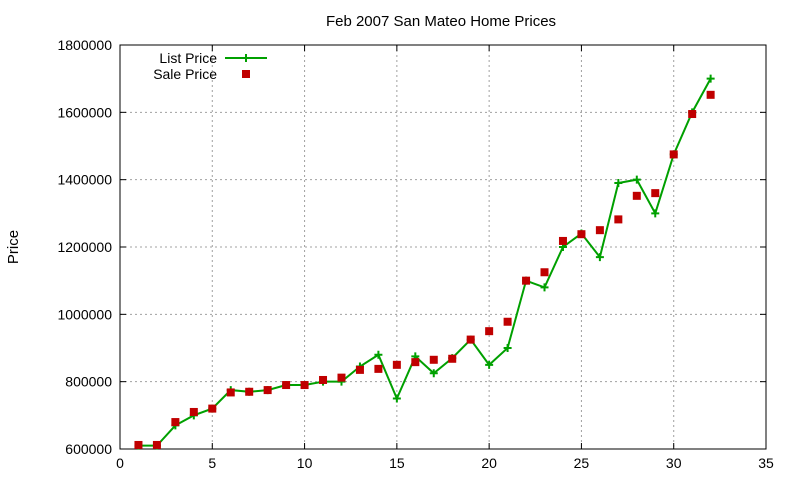  Describe the element at coordinates (582, 463) in the screenshot. I see `x-tick-label: 25` at that location.